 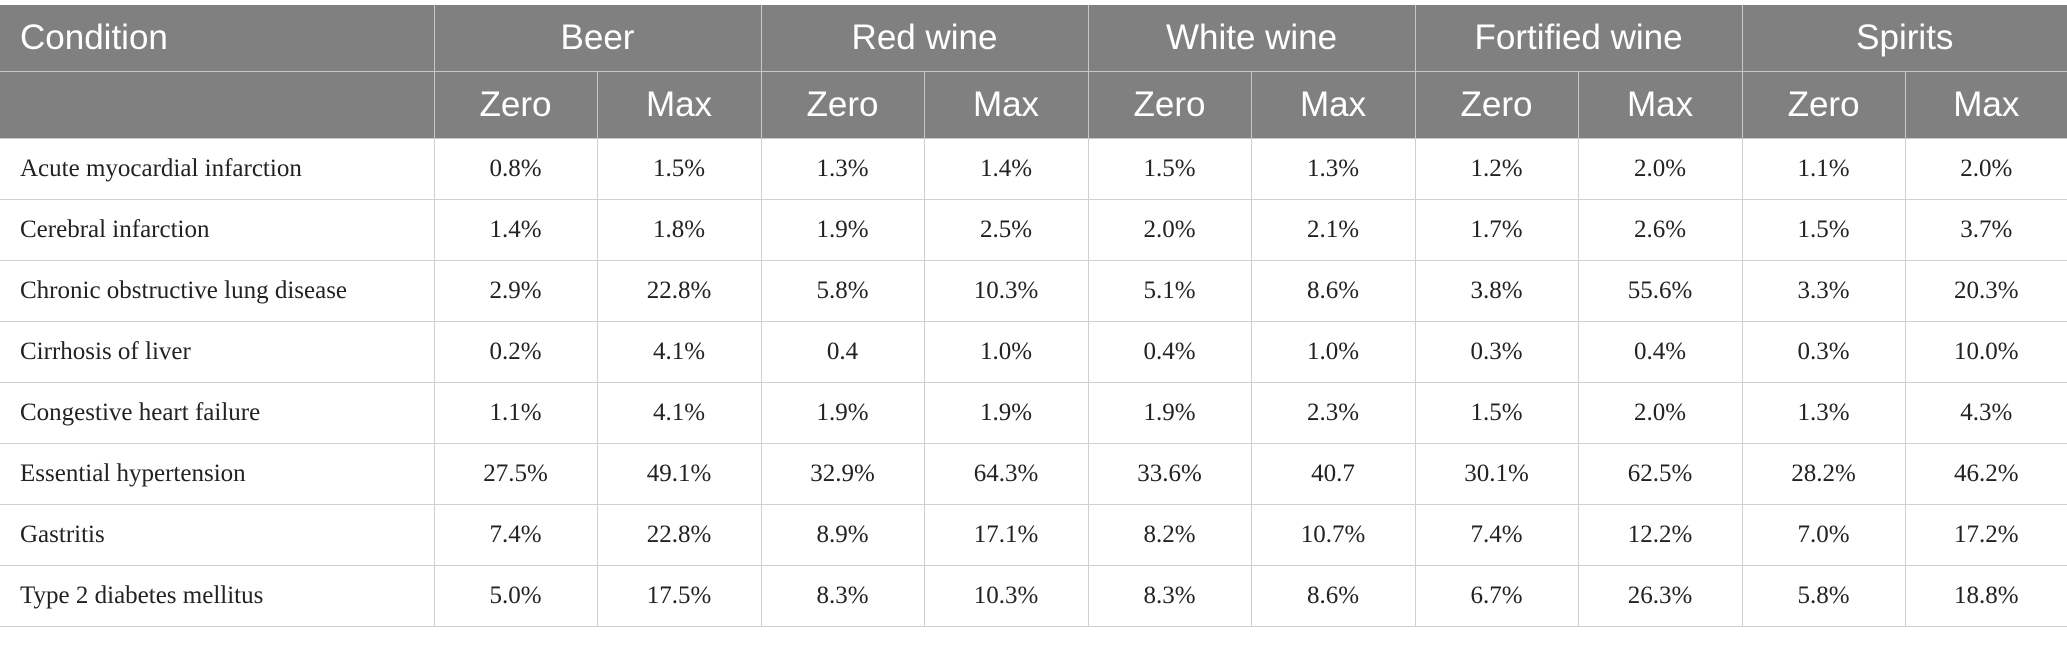 I want to click on table-cell: 26.3%, so click(x=1660, y=596).